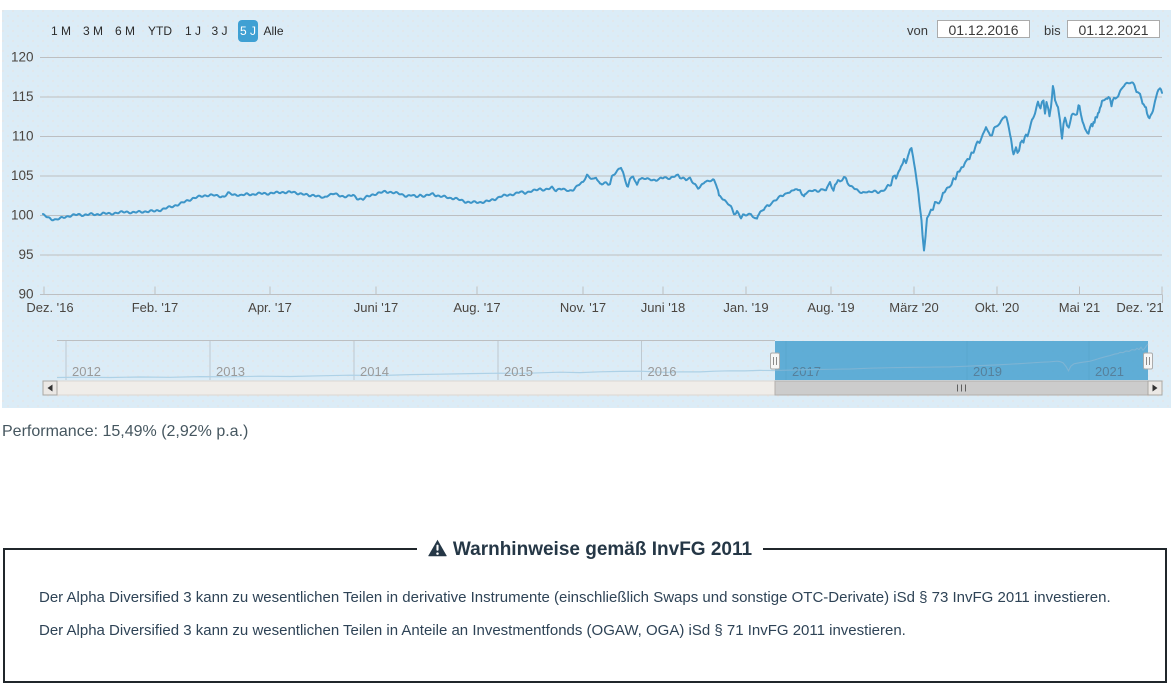 This screenshot has width=1175, height=690. I want to click on svg-text: Jan. '19, so click(745, 307).